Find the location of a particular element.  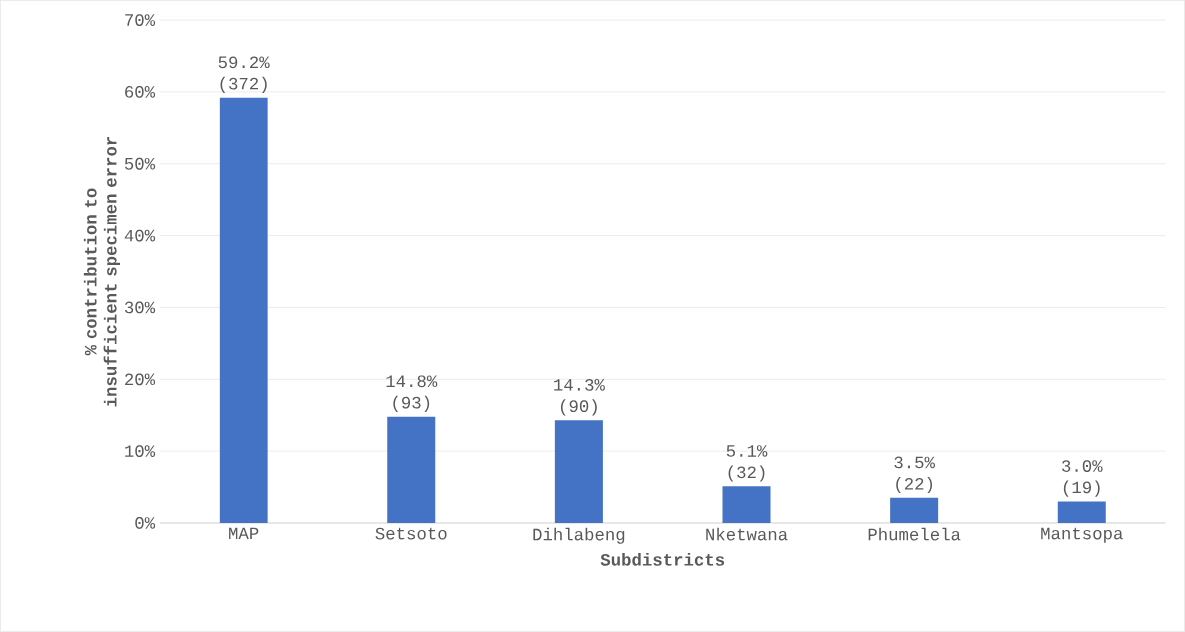

y-tick-label: 0% is located at coordinates (145, 523).